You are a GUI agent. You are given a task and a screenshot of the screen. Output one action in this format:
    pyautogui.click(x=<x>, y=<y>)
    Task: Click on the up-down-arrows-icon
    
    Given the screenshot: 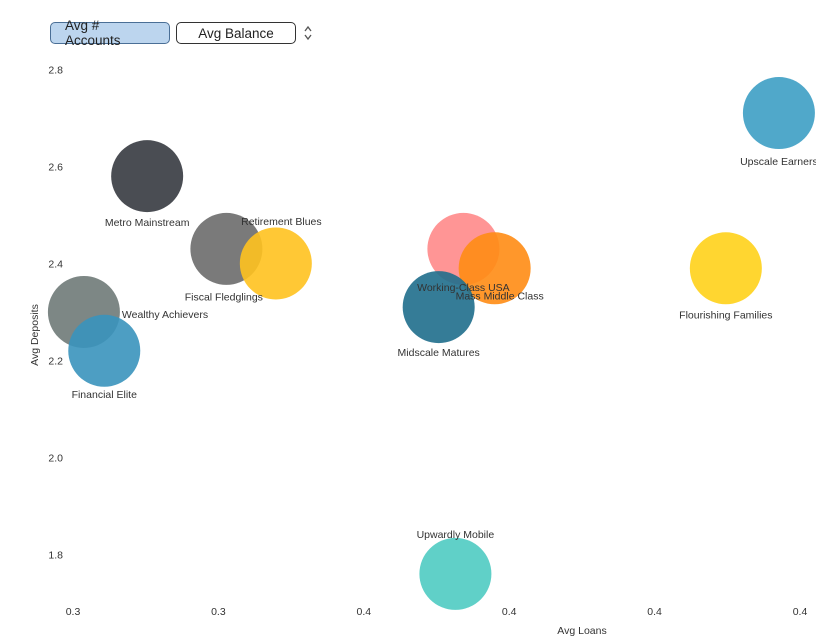 What is the action you would take?
    pyautogui.click(x=308, y=33)
    